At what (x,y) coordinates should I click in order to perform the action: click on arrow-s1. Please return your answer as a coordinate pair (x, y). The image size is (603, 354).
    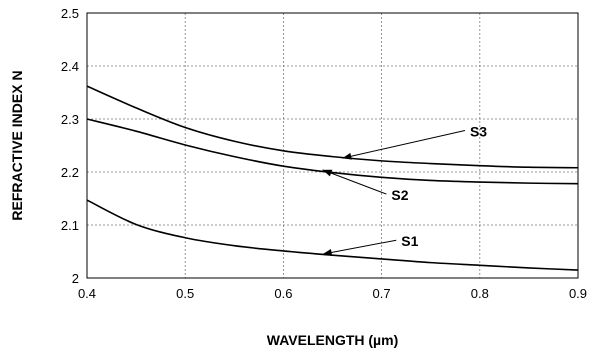
    Looking at the image, I should click on (359, 247).